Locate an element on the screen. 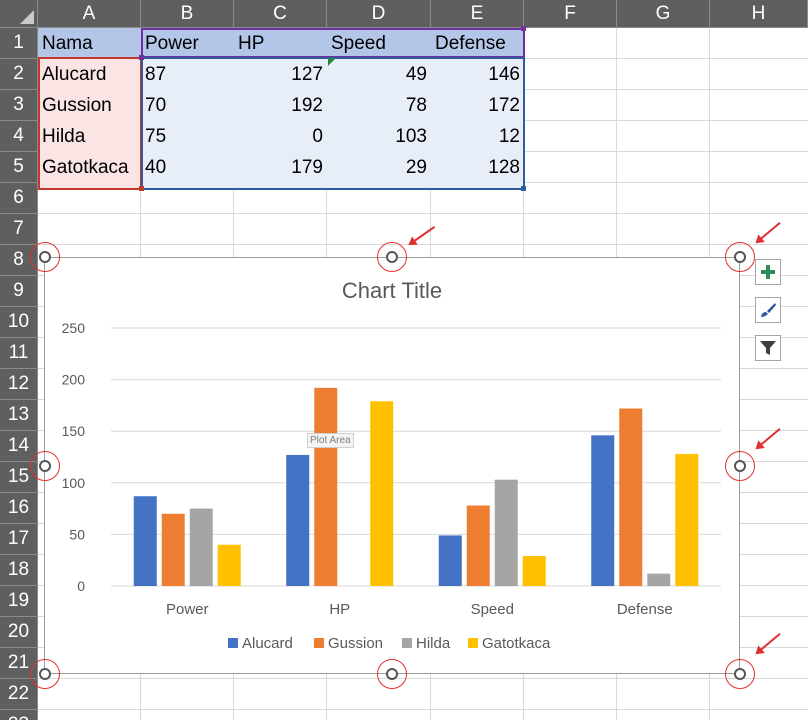 The image size is (808, 720). bar-hilda-power is located at coordinates (201, 547).